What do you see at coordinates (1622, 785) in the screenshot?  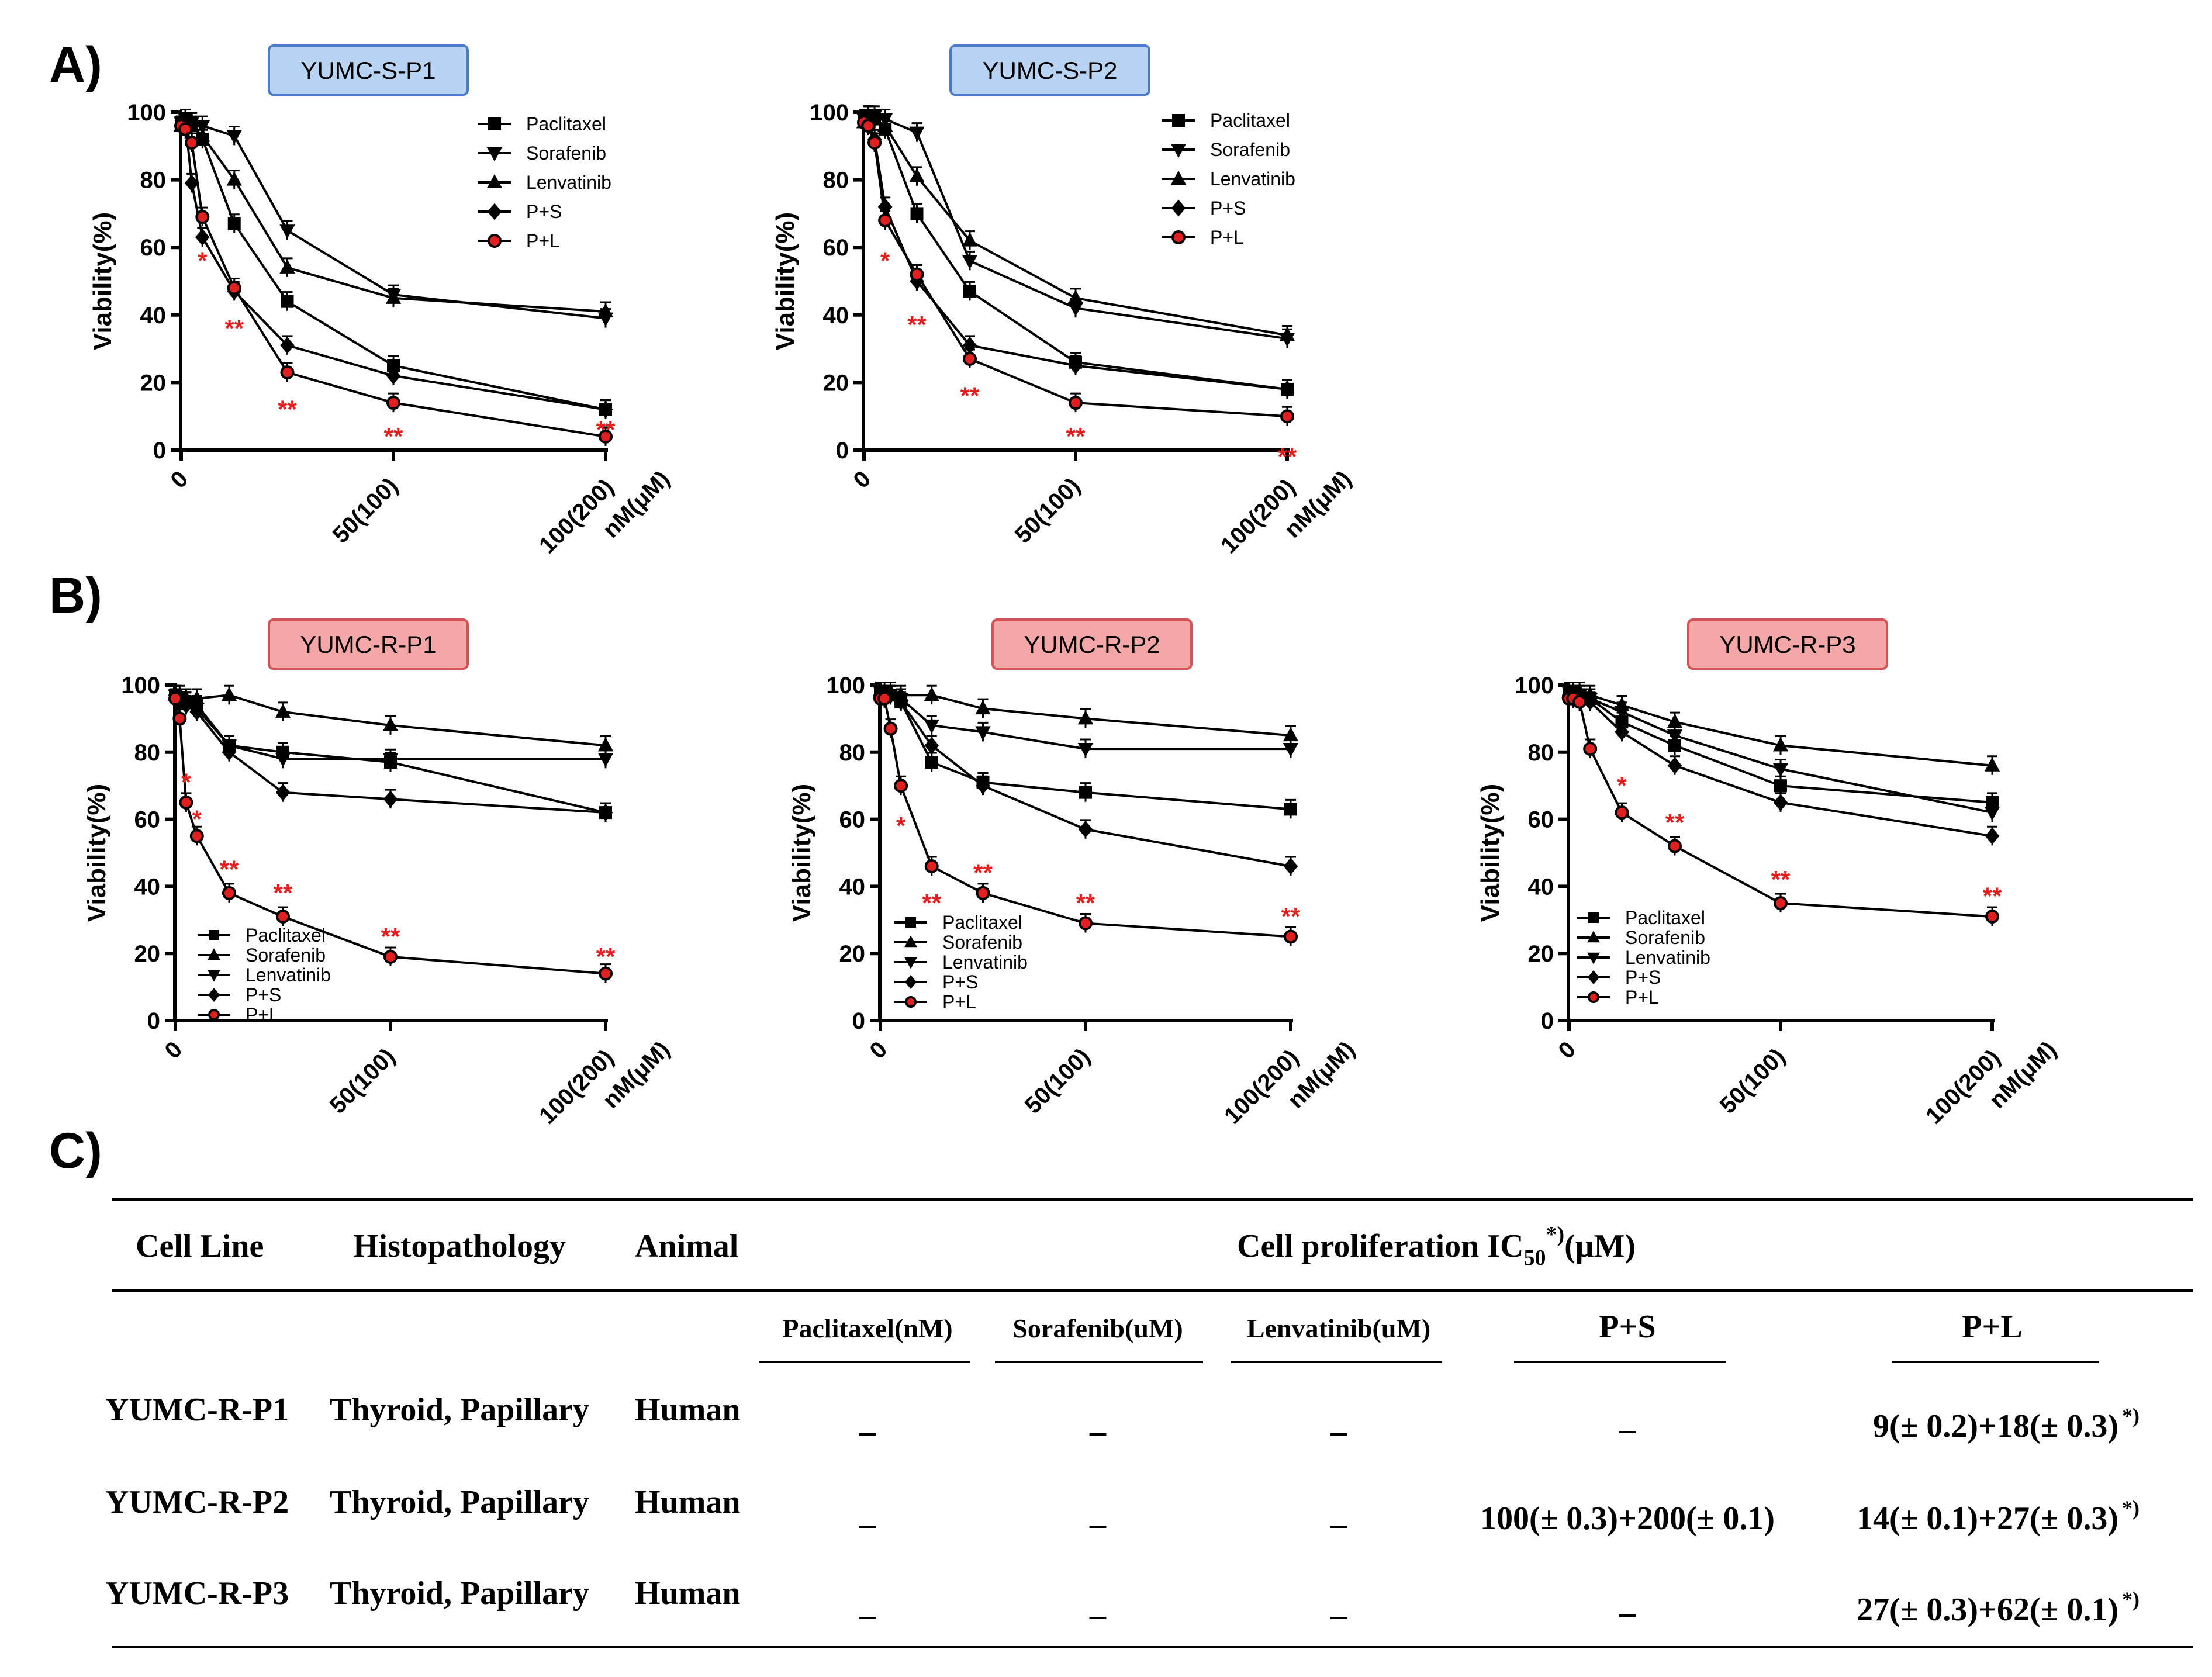 I see `significance-marker: *` at bounding box center [1622, 785].